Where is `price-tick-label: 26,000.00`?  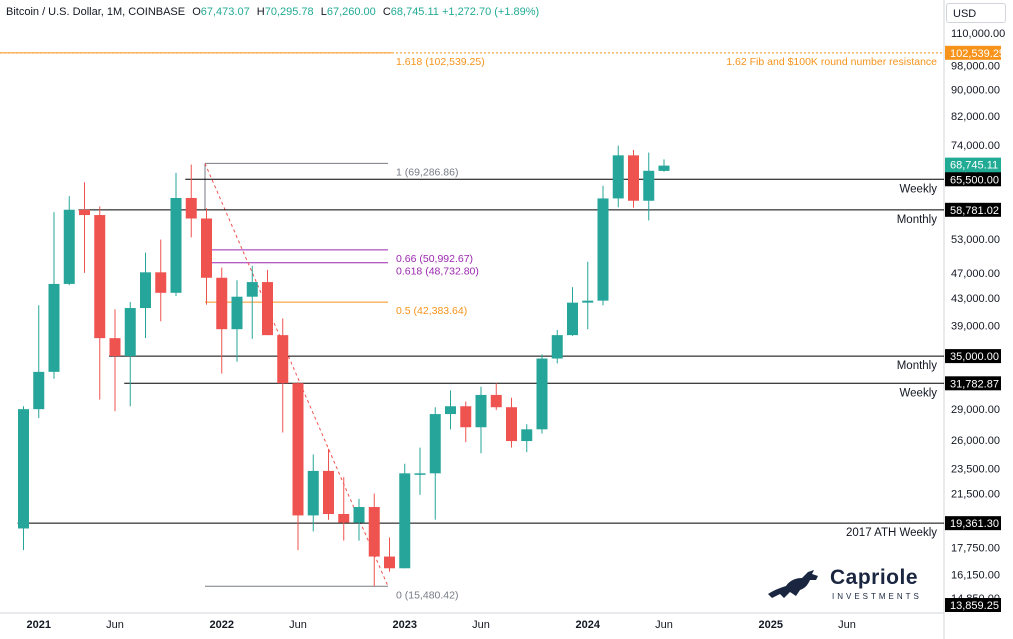
price-tick-label: 26,000.00 is located at coordinates (975, 441).